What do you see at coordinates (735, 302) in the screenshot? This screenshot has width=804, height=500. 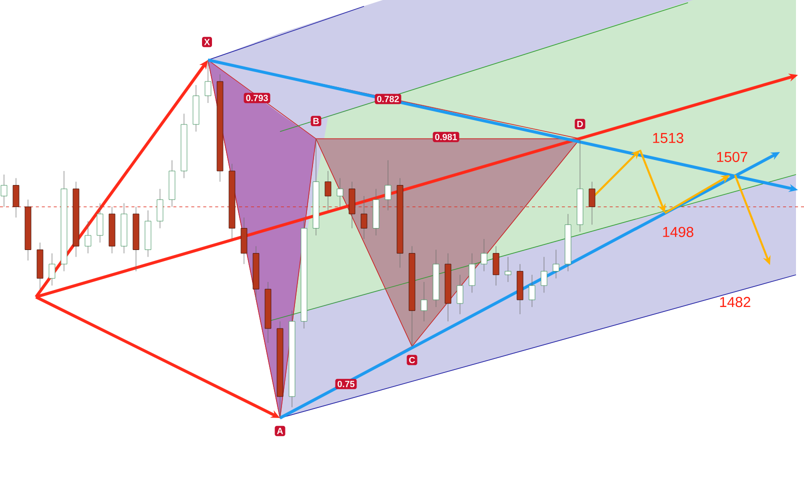 I see `annotation: 1482` at bounding box center [735, 302].